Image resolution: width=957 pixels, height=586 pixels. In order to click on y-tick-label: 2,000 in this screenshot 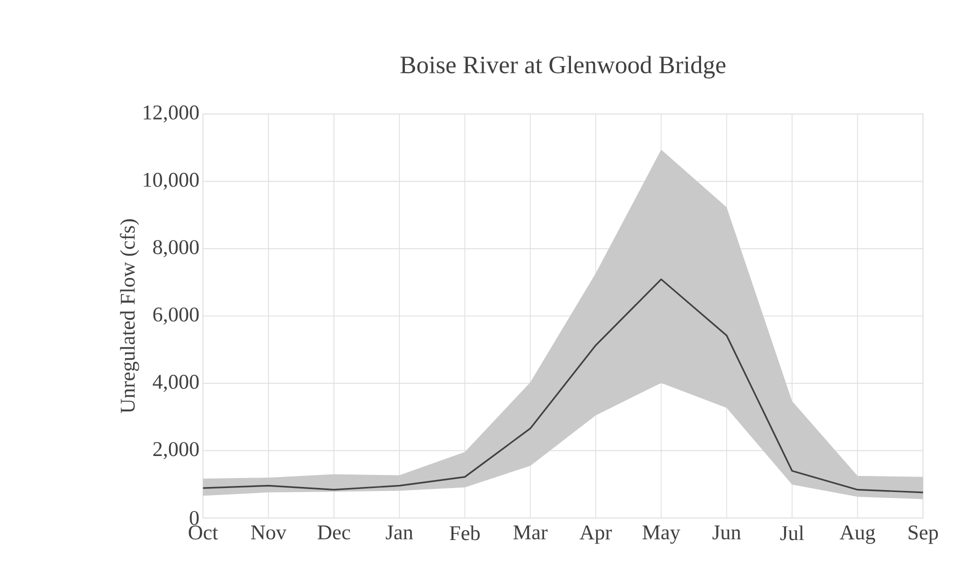, I will do `click(176, 451)`.